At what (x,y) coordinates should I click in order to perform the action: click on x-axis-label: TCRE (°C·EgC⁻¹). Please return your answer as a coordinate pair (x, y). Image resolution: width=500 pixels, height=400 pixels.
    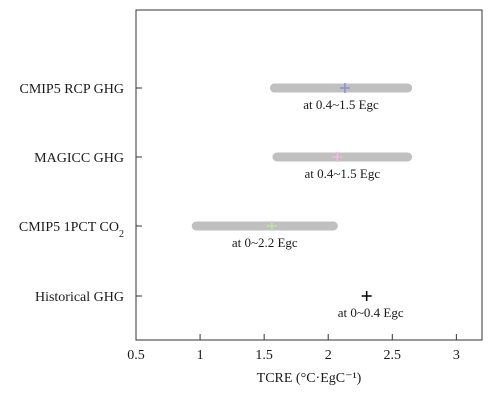
    Looking at the image, I should click on (309, 378).